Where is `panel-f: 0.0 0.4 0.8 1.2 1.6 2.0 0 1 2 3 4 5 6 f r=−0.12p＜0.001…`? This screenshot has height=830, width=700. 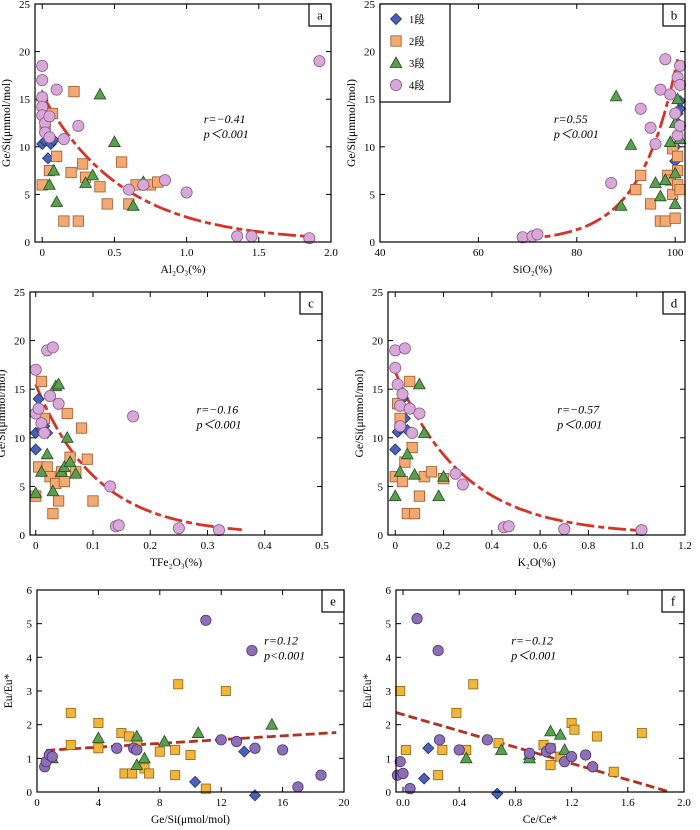
panel-f: 0.0 0.4 0.8 1.2 1.6 2.0 0 1 2 3 4 5 6 f r=−0.12p＜0.001… is located at coordinates (526, 705).